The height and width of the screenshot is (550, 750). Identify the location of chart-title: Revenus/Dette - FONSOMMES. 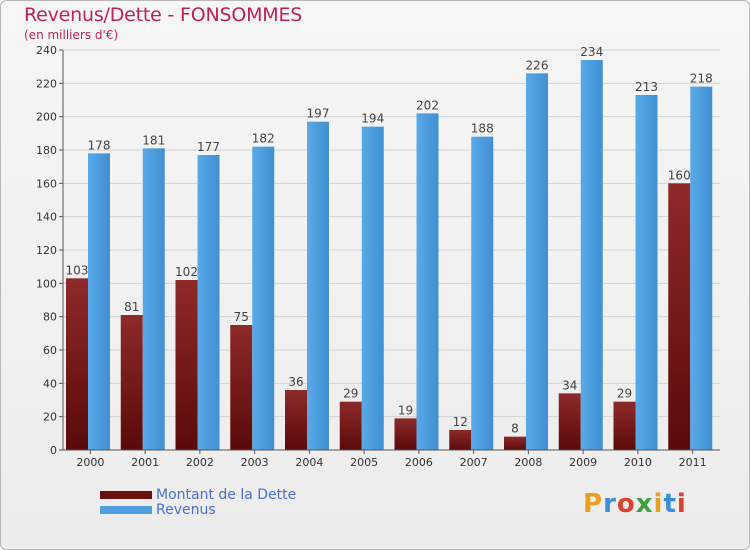
(163, 15).